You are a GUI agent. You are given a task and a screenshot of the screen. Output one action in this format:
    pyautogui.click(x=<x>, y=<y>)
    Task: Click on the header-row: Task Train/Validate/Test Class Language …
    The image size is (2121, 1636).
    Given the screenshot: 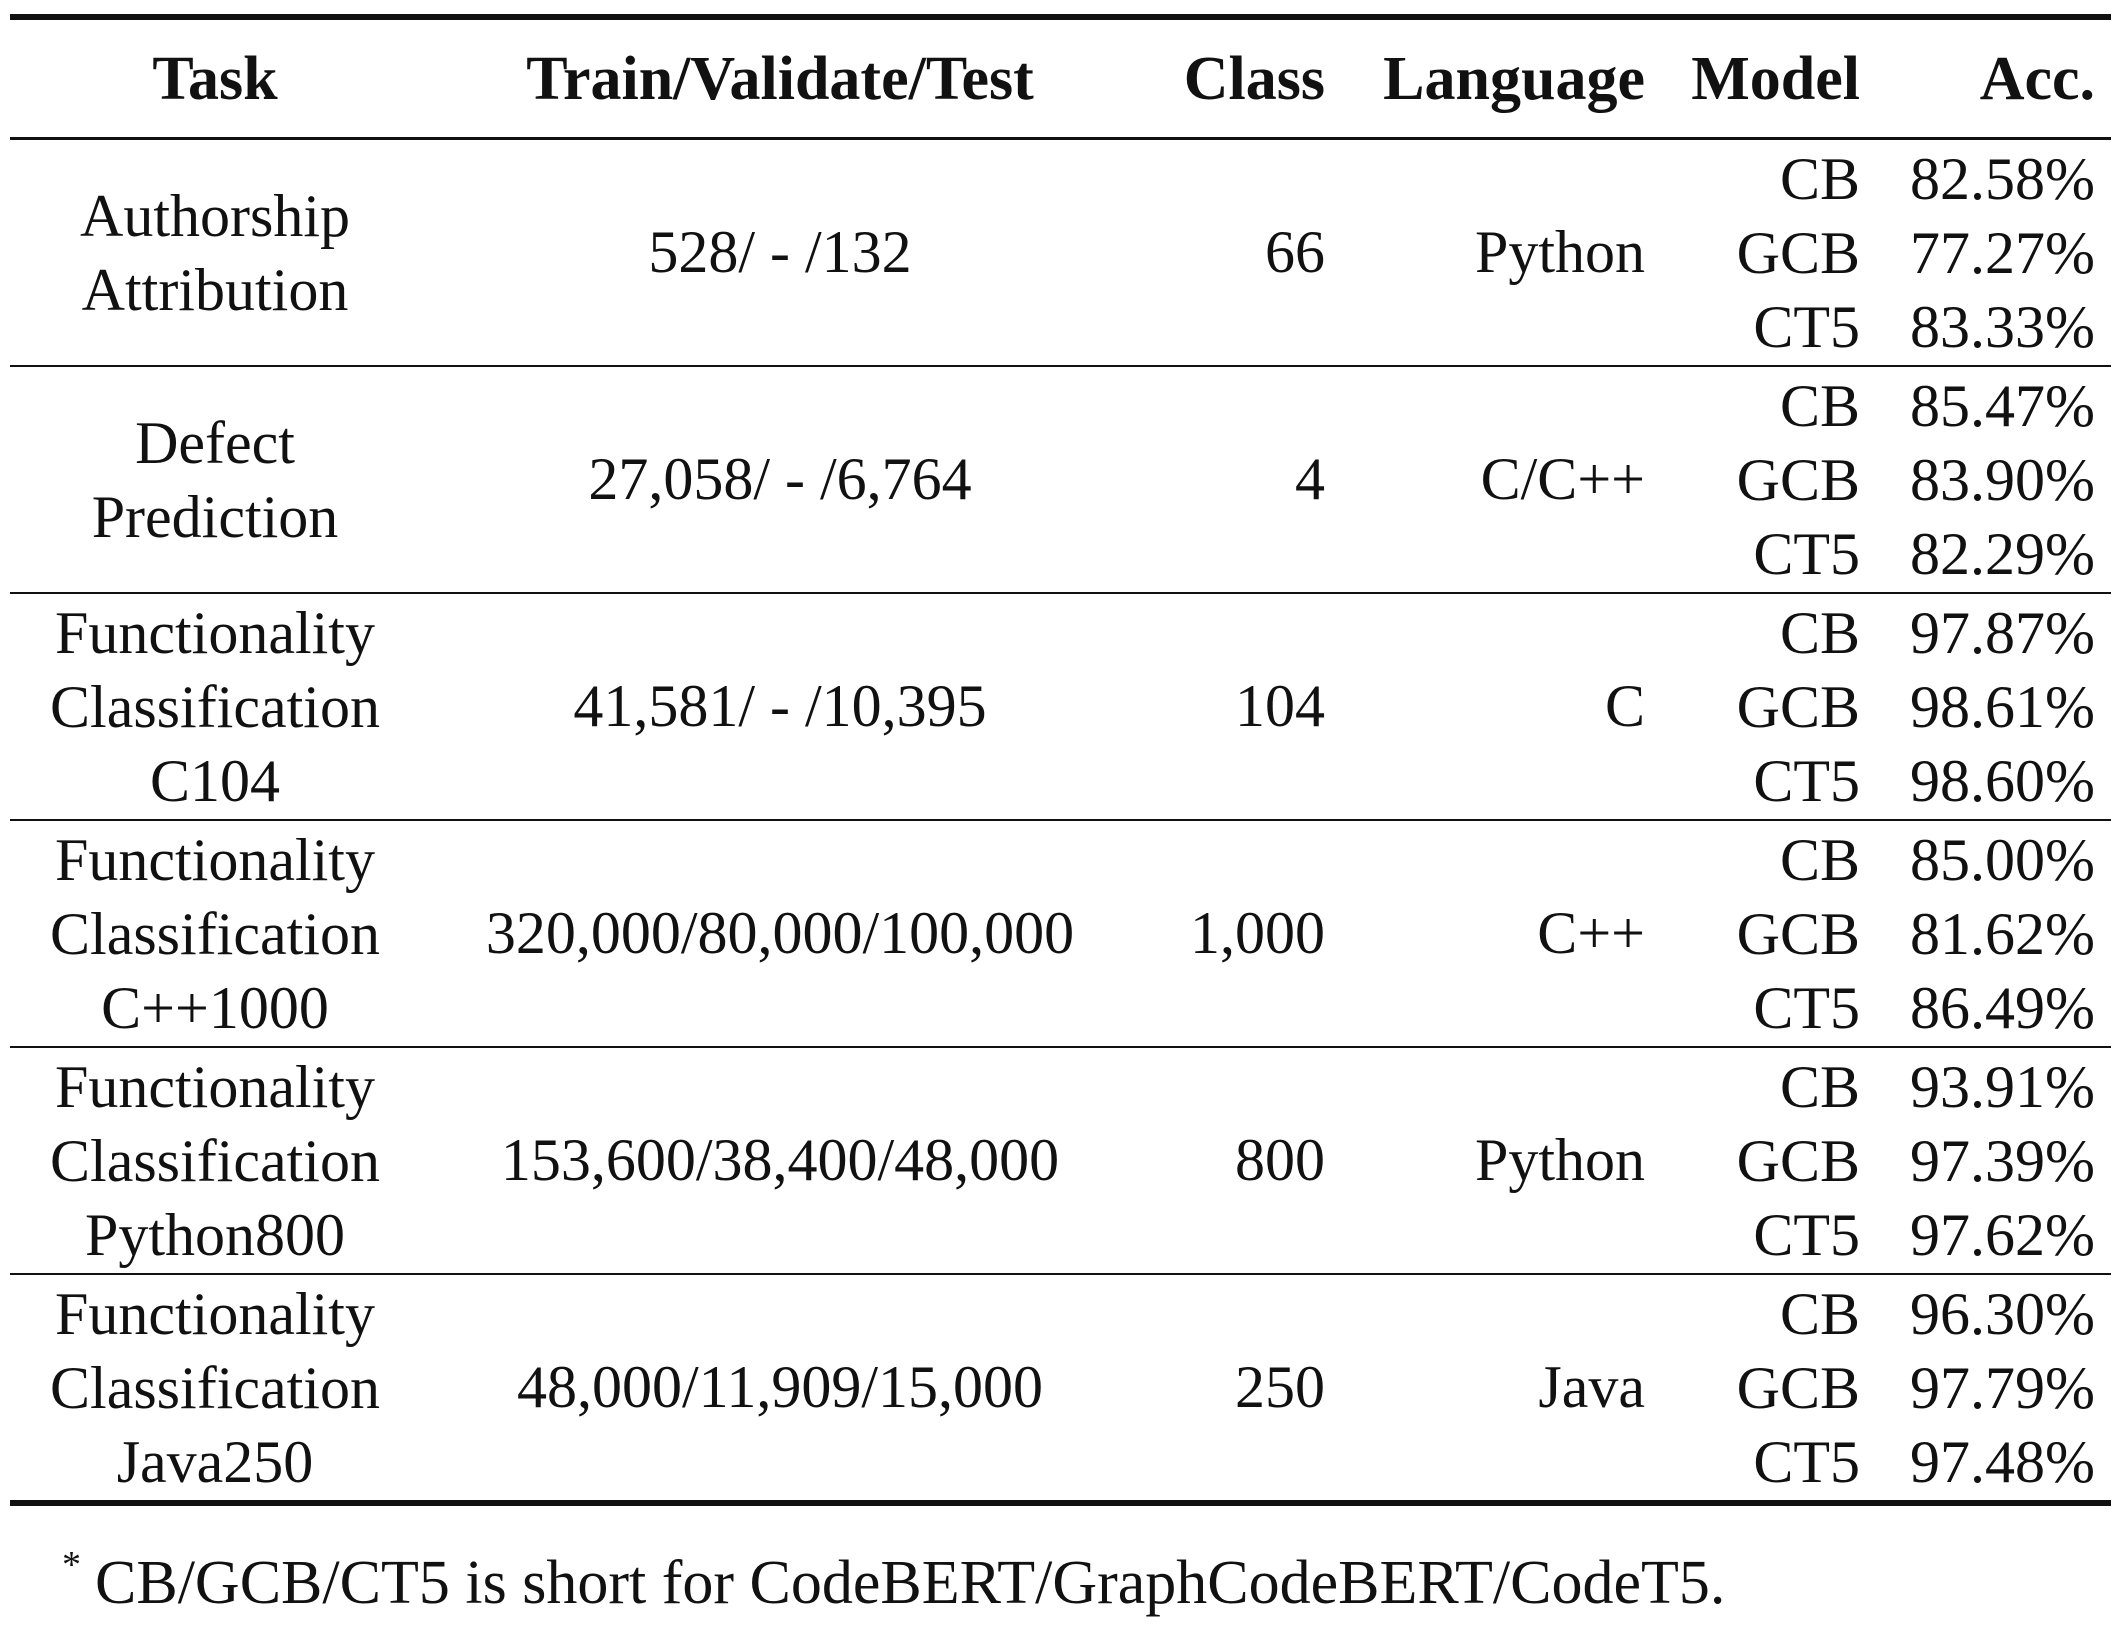 What is the action you would take?
    pyautogui.click(x=1060, y=78)
    